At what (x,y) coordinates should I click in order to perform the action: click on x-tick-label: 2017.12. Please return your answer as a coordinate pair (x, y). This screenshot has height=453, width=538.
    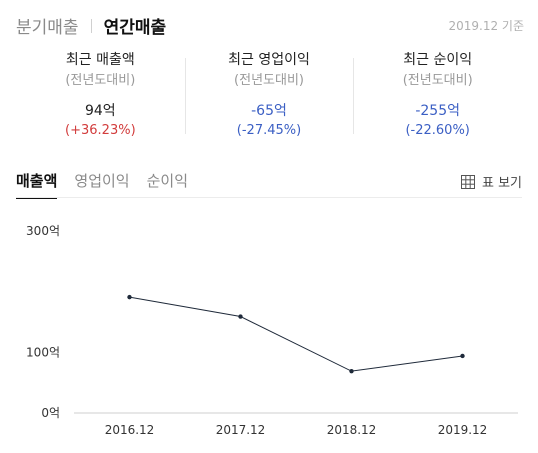
    Looking at the image, I should click on (241, 430).